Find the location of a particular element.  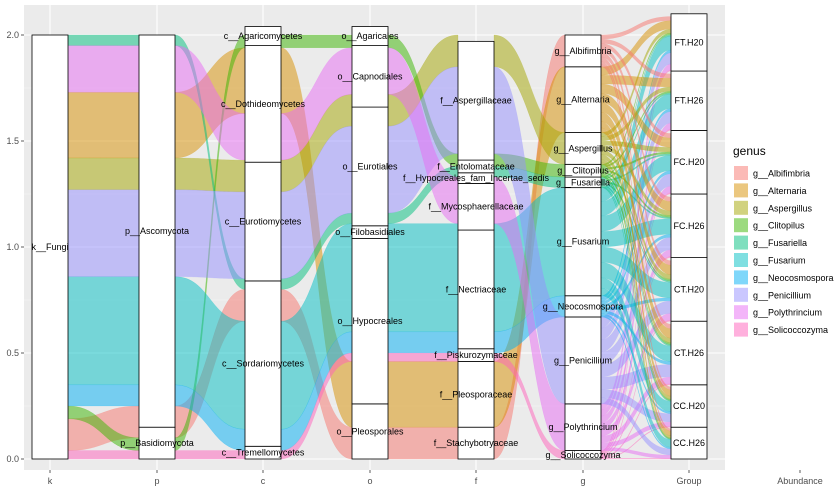

stratum-label-f-entolomataceae: f__Entolomataceae is located at coordinates (476, 166).